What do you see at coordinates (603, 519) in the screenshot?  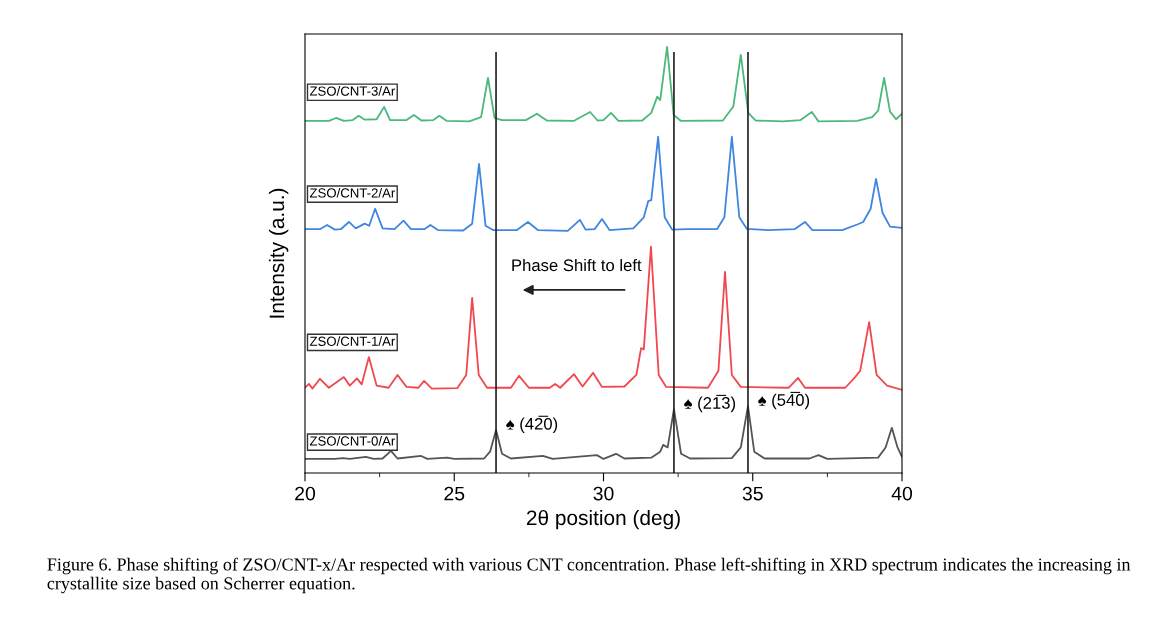 I see `x-axis-title: 2θ position (deg)` at bounding box center [603, 519].